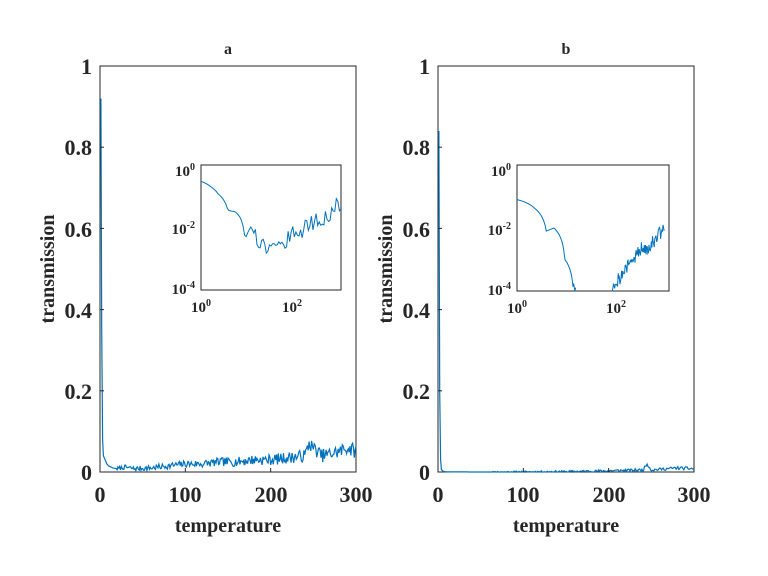 The image size is (768, 576). I want to click on panel-a-ytick-label: 0.4, so click(79, 310).